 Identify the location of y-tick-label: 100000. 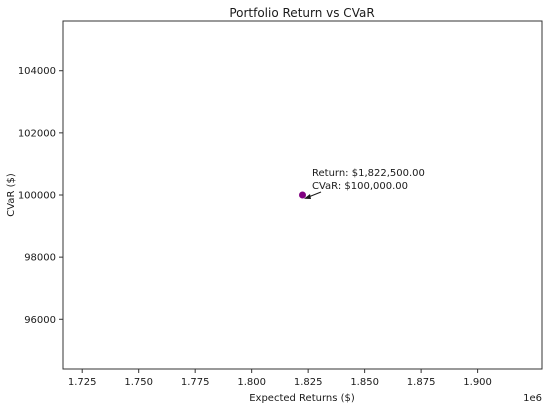
(37, 196).